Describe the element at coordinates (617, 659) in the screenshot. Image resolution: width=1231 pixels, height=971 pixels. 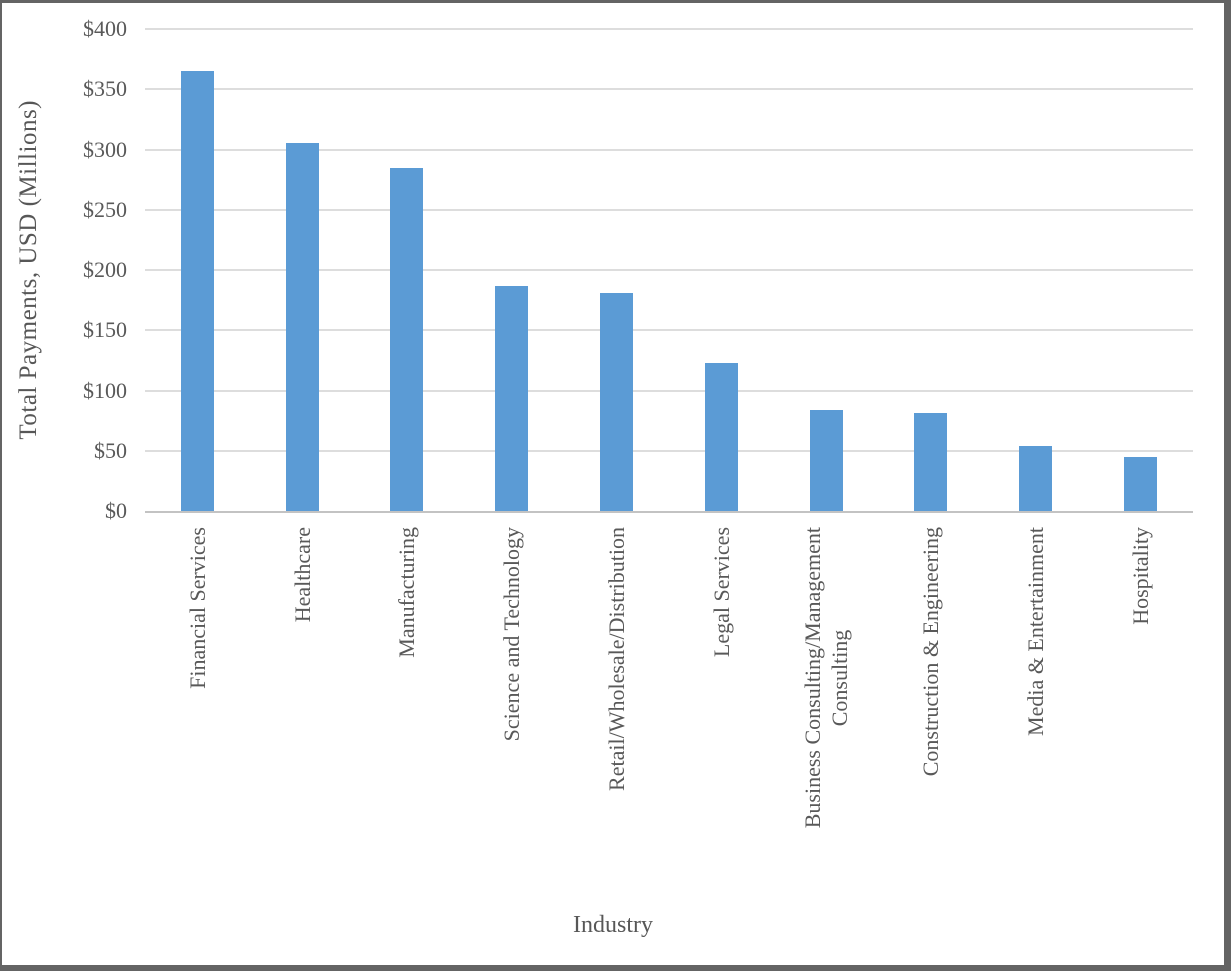
I see `x-category-label: Retail/Wholesale/Distribution` at that location.